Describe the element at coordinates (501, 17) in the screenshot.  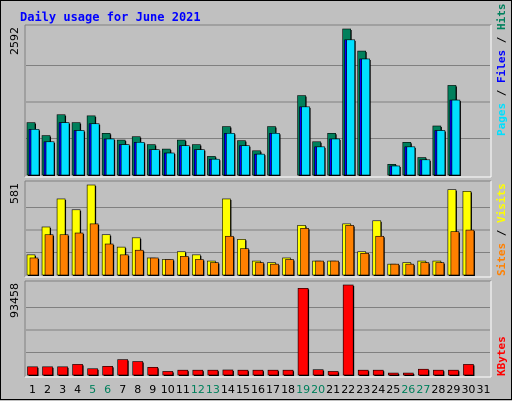
I see `legend-entry: Hits` at that location.